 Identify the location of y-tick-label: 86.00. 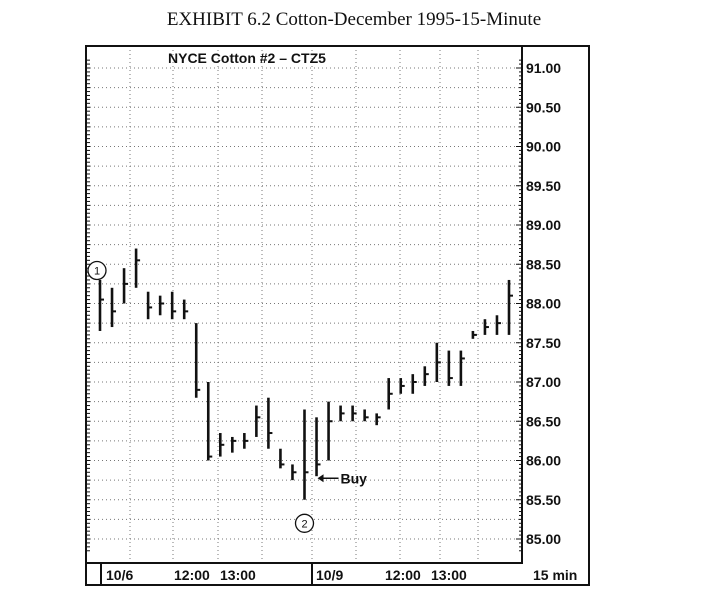
(543, 461).